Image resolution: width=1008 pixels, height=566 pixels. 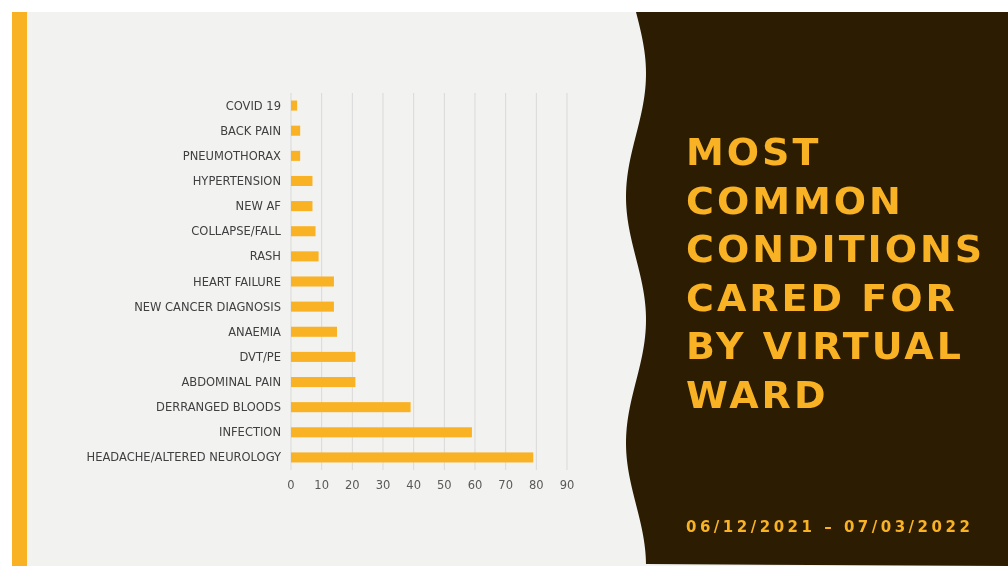 I want to click on y-tick-label: COVID 19, so click(x=253, y=105).